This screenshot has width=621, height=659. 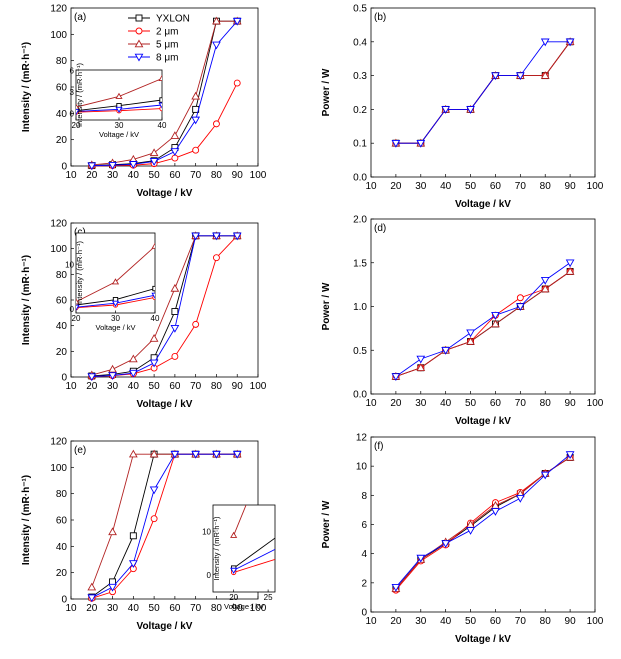 What do you see at coordinates (360, 395) in the screenshot?
I see `y-tick-label: 0.0` at bounding box center [360, 395].